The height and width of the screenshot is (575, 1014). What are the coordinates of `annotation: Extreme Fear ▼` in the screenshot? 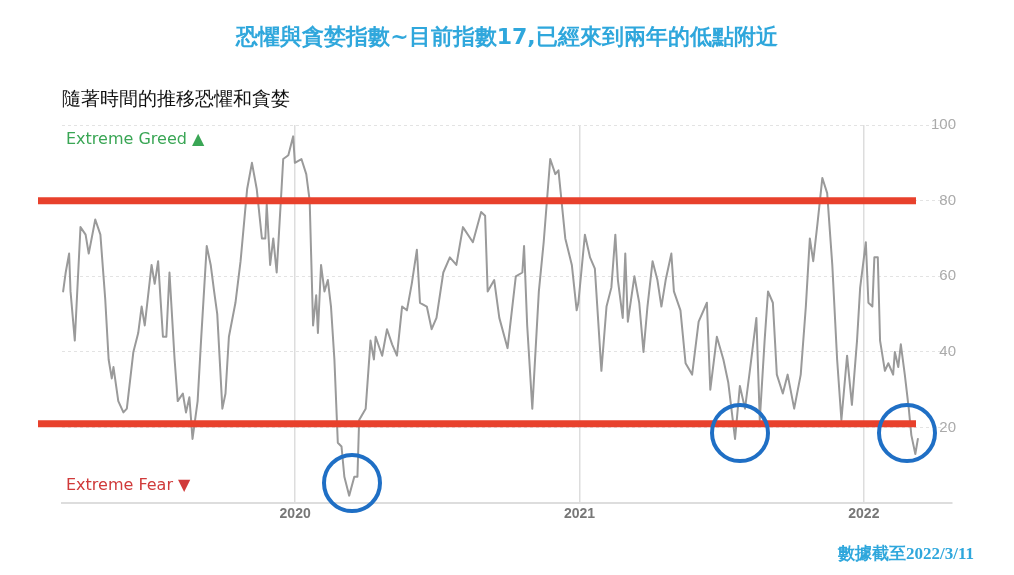 It's located at (129, 485).